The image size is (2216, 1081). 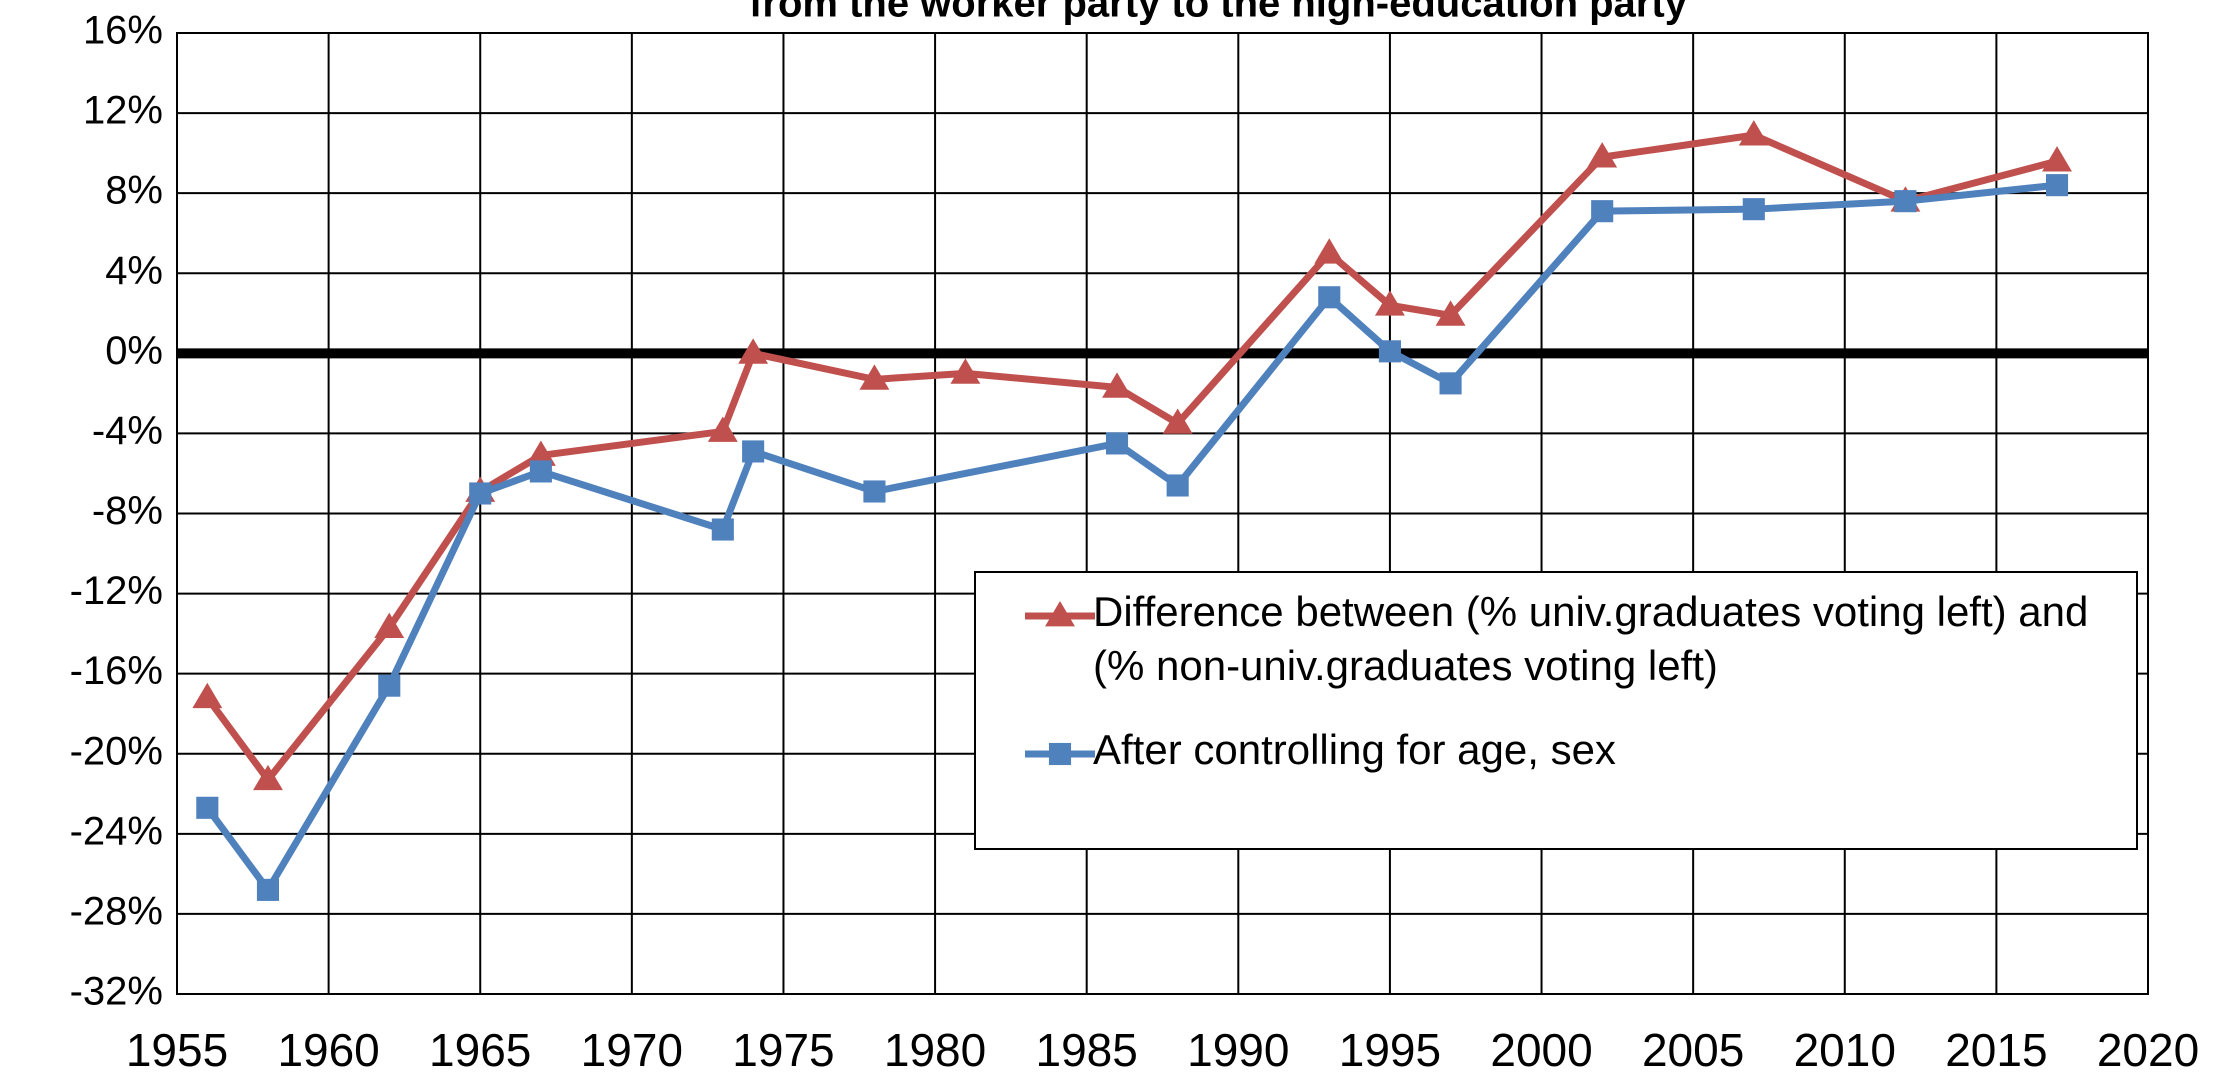 I want to click on x-tick-label: 1995, so click(x=1390, y=1050).